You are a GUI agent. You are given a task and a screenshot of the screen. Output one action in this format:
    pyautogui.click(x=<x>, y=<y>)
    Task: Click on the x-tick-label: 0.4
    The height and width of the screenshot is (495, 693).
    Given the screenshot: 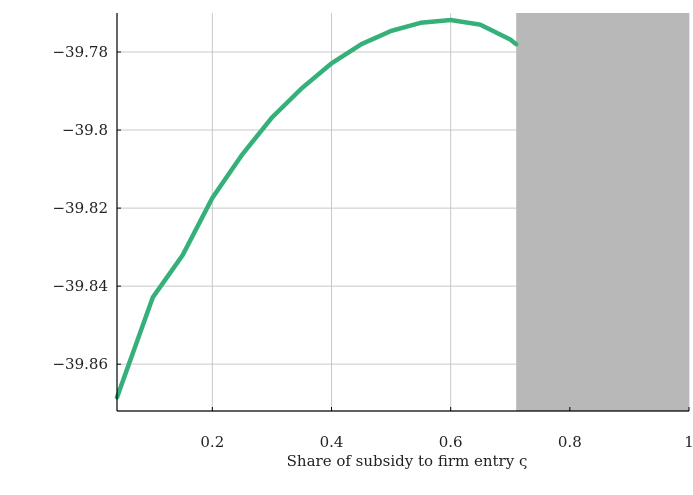 What is the action you would take?
    pyautogui.click(x=332, y=442)
    